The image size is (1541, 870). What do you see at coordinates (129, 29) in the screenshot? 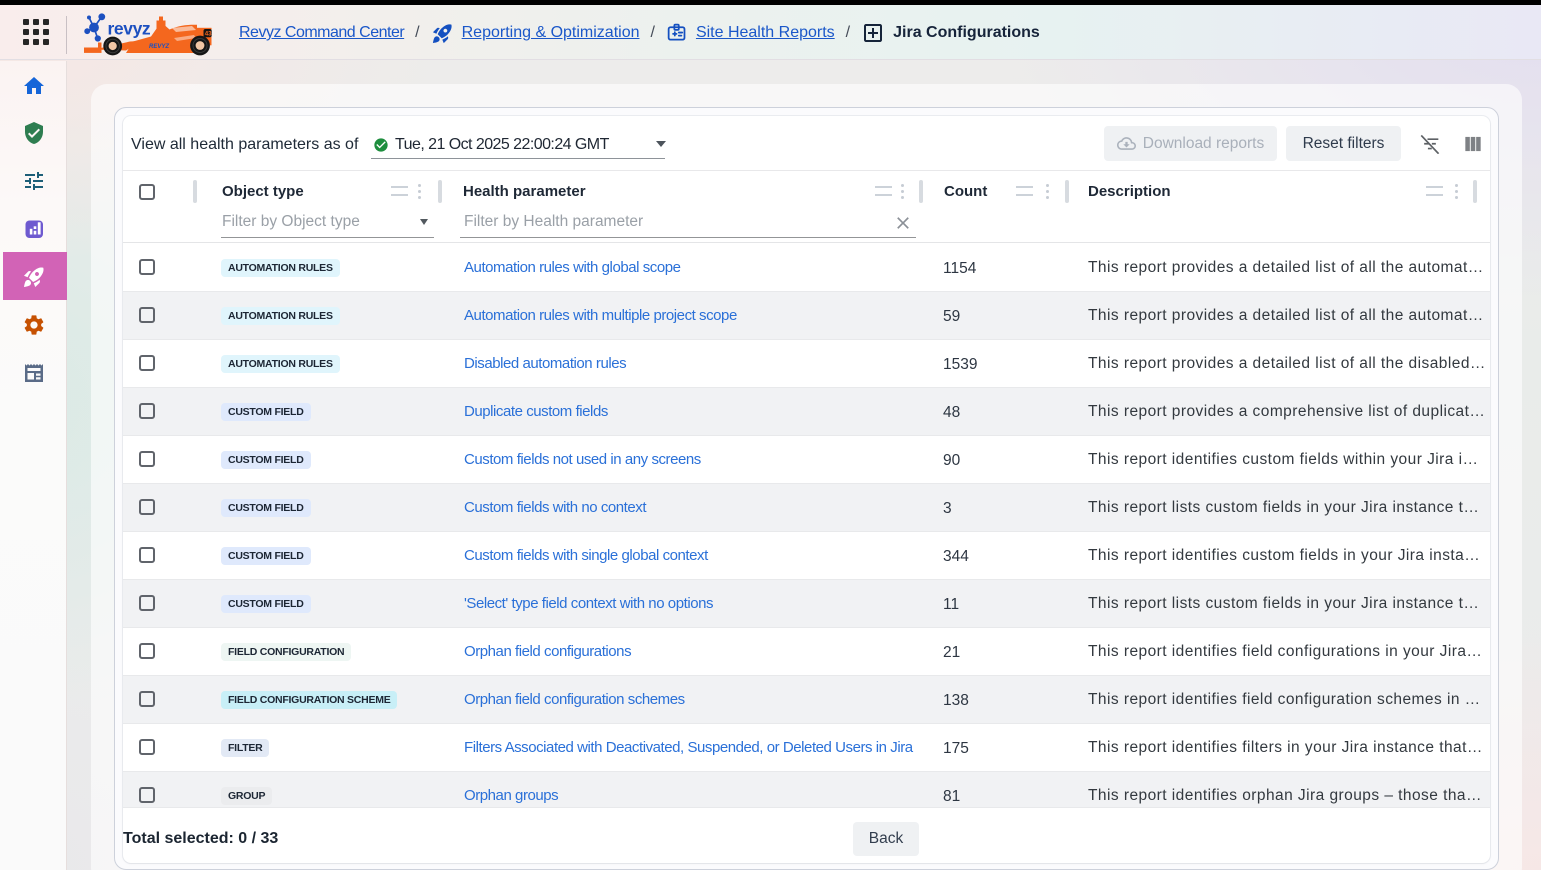
I see `svg-text: revyz` at bounding box center [129, 29].